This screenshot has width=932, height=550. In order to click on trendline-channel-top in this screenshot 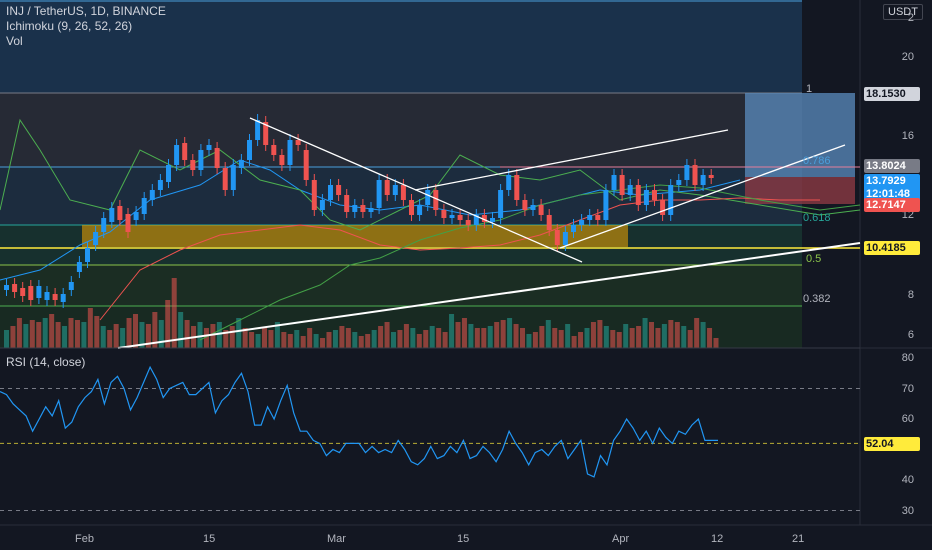, I will do `click(571, 160)`.